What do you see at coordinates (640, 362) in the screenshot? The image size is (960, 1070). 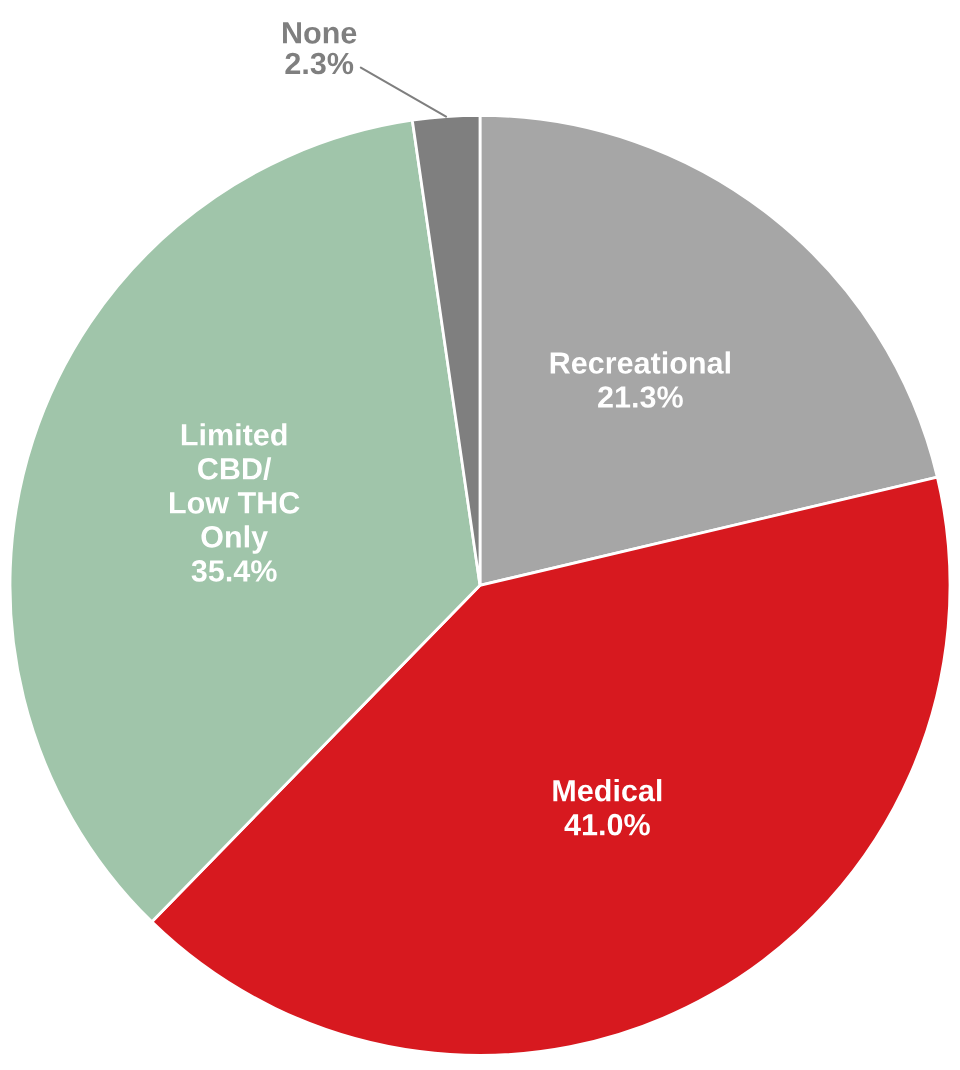 I see `slice-label: Recreational` at bounding box center [640, 362].